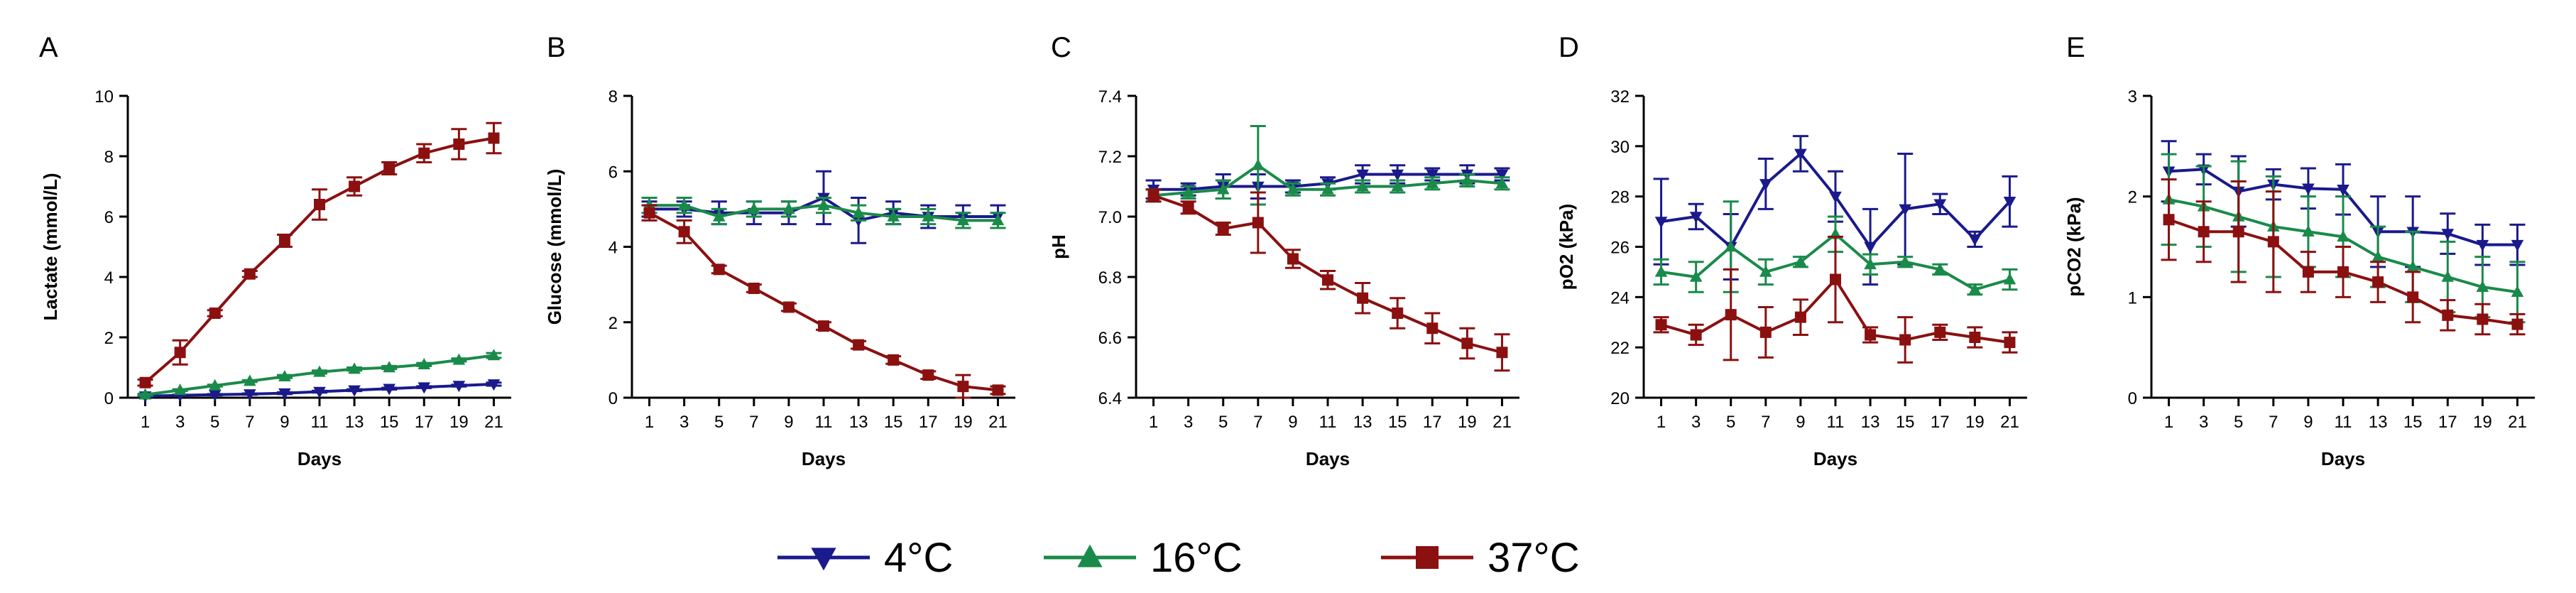  Describe the element at coordinates (823, 301) in the screenshot. I see `series-37c-b` at that location.